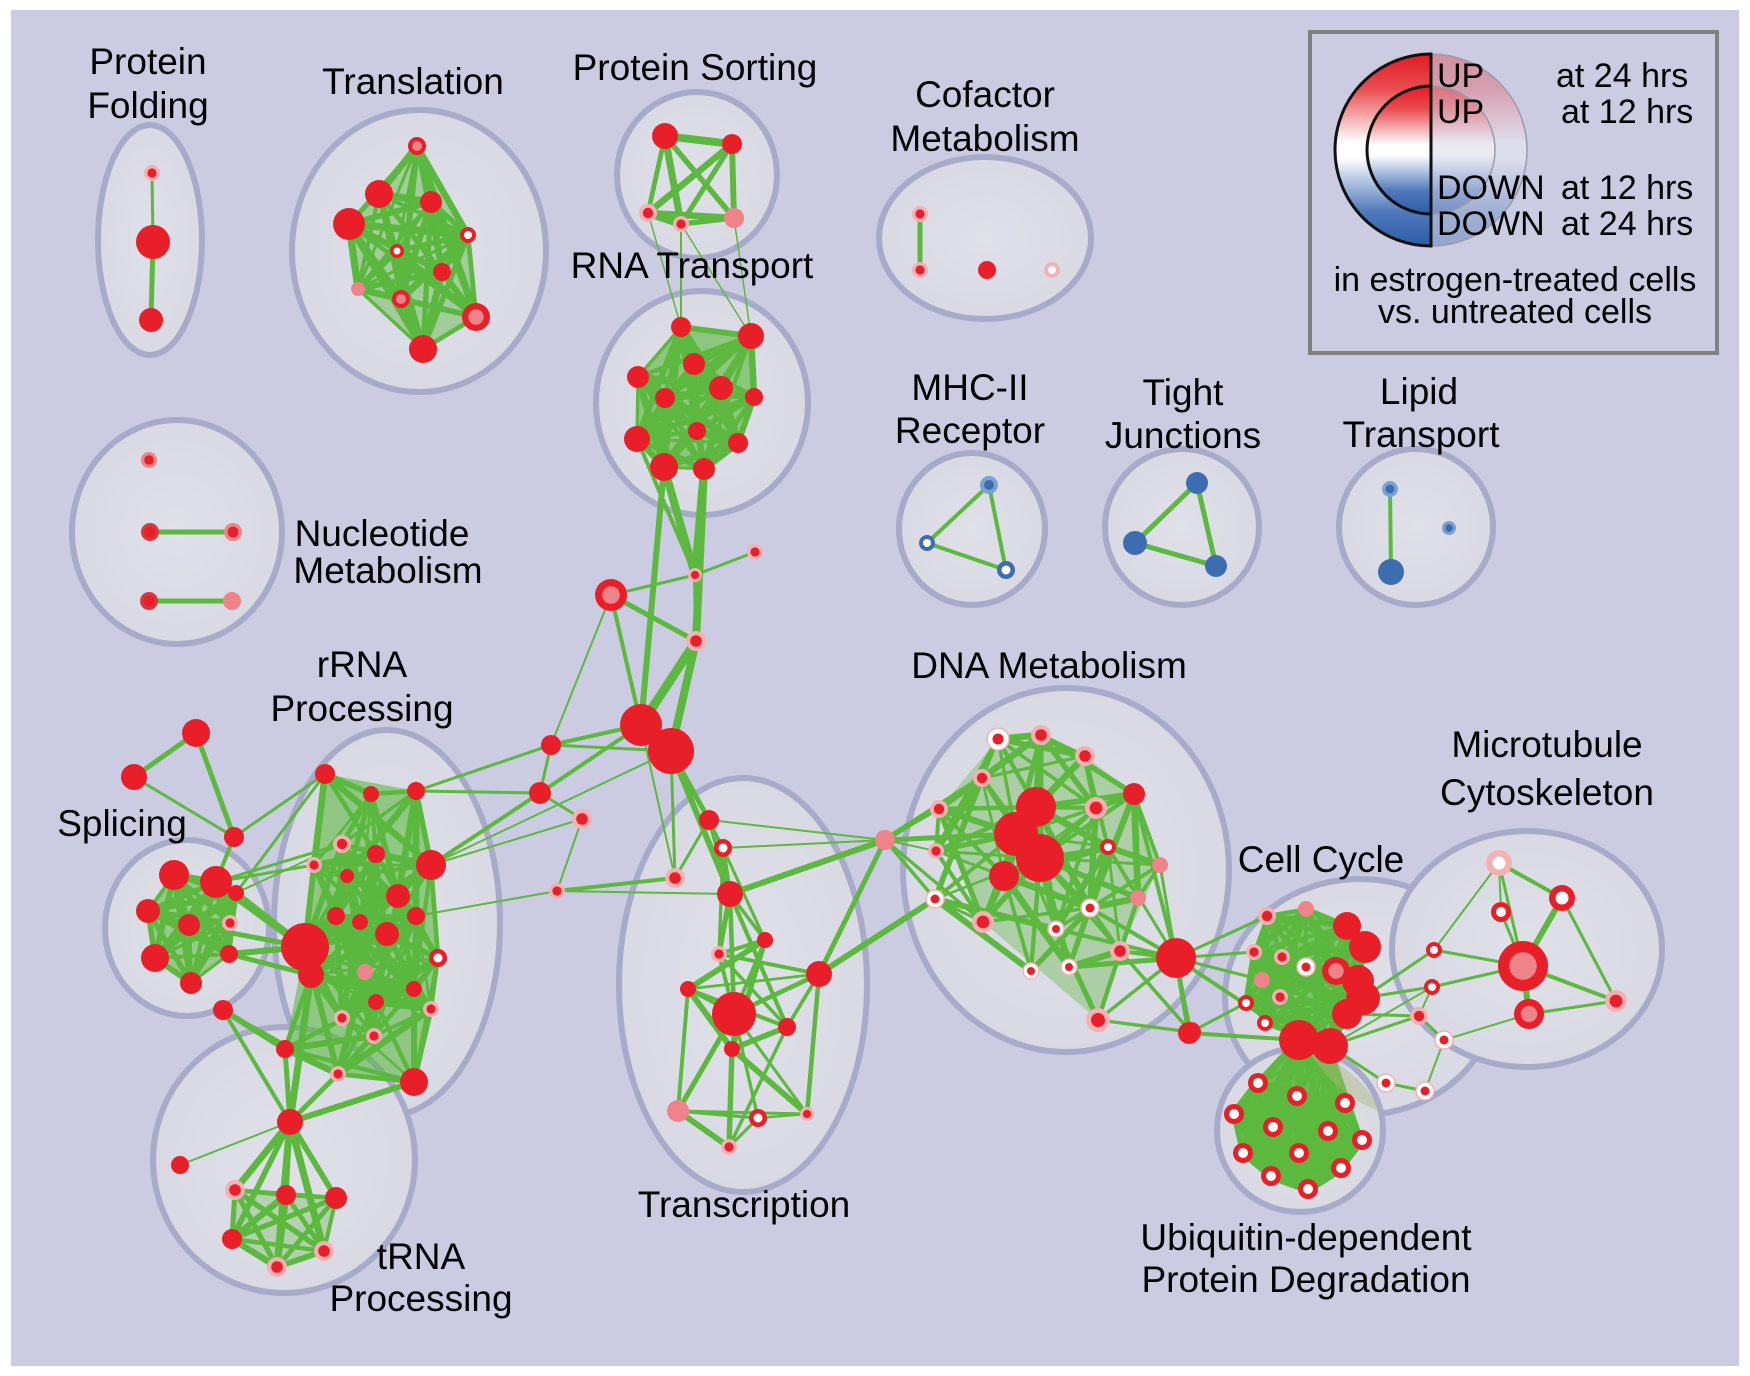 Image resolution: width=1750 pixels, height=1376 pixels. What do you see at coordinates (1049, 665) in the screenshot?
I see `svg-text: DNA Metabolism` at bounding box center [1049, 665].